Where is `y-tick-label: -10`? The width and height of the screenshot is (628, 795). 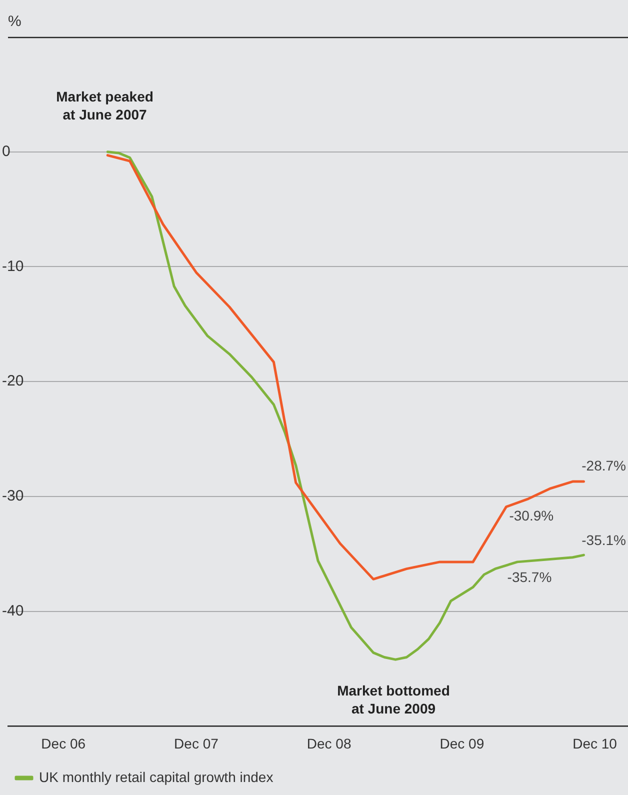
y-tick-label: -10 is located at coordinates (13, 266).